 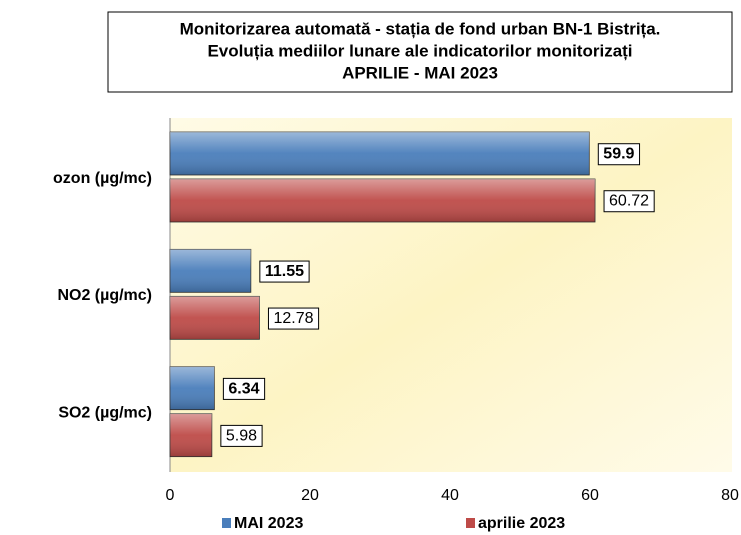 What do you see at coordinates (521, 523) in the screenshot?
I see `legend-label: aprilie 2023` at bounding box center [521, 523].